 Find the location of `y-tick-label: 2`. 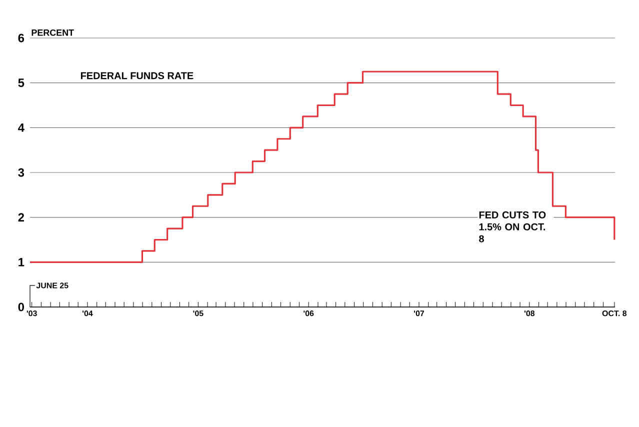

y-tick-label: 2 is located at coordinates (21, 217).